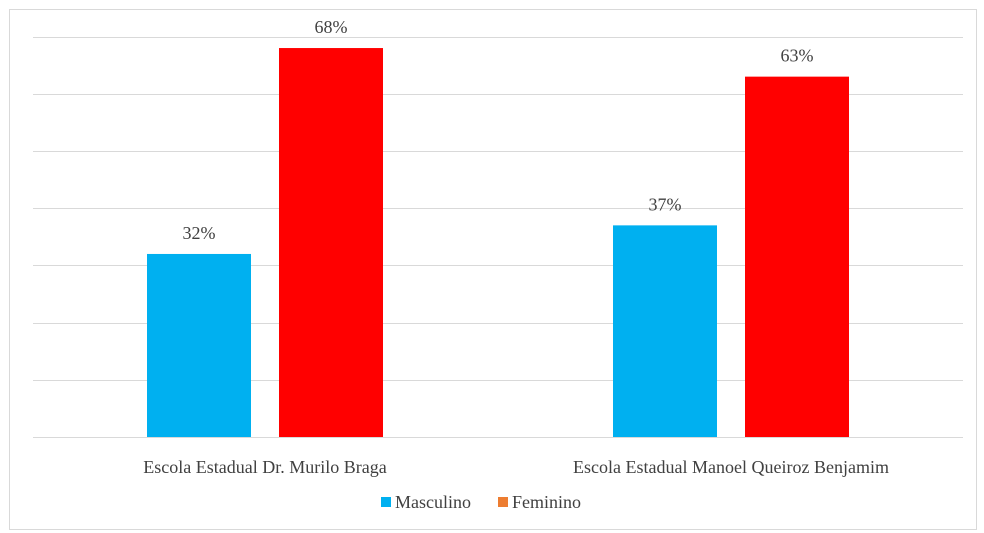 The width and height of the screenshot is (984, 533). I want to click on data-label-feminino-1: 68%, so click(331, 27).